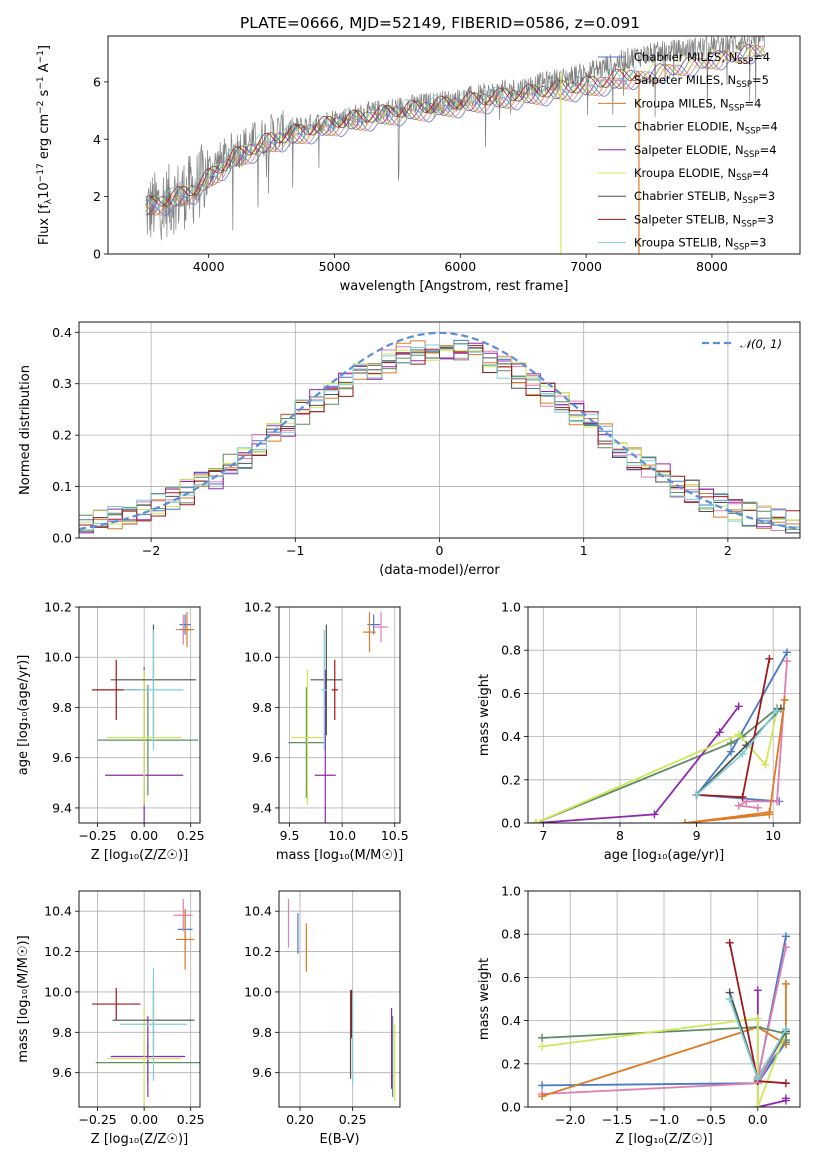 The width and height of the screenshot is (819, 1170). Describe the element at coordinates (511, 693) in the screenshot. I see `y-tick-label: 0.6` at that location.